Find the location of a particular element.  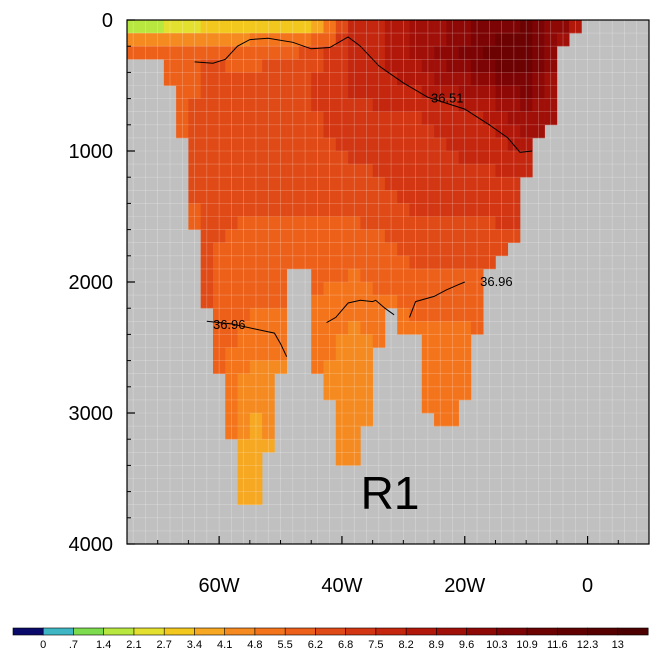

colorbar-label: 10.3 is located at coordinates (496, 645).